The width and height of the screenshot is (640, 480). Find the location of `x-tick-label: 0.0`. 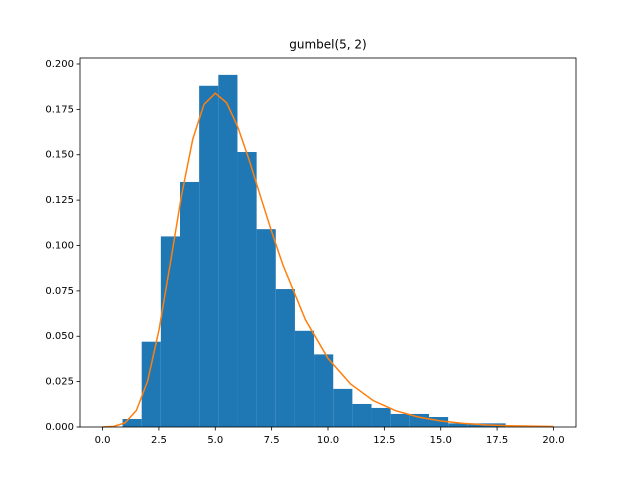

x-tick-label: 0.0 is located at coordinates (103, 440).